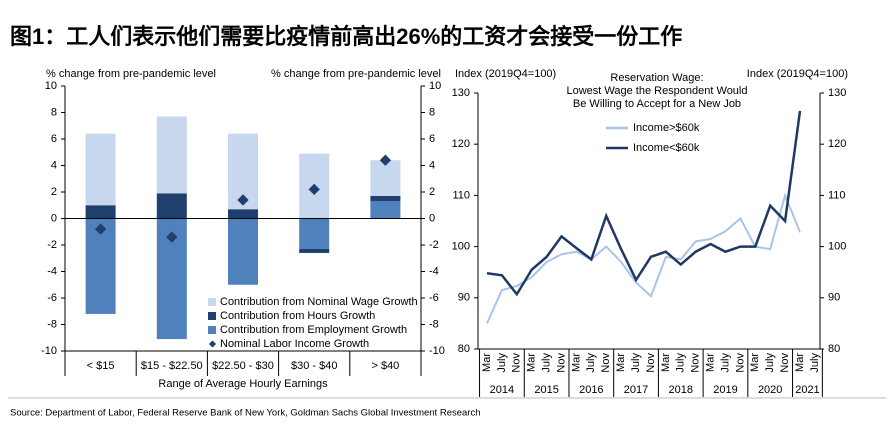  What do you see at coordinates (52, 245) in the screenshot?
I see `y-tick-label: -2` at bounding box center [52, 245].